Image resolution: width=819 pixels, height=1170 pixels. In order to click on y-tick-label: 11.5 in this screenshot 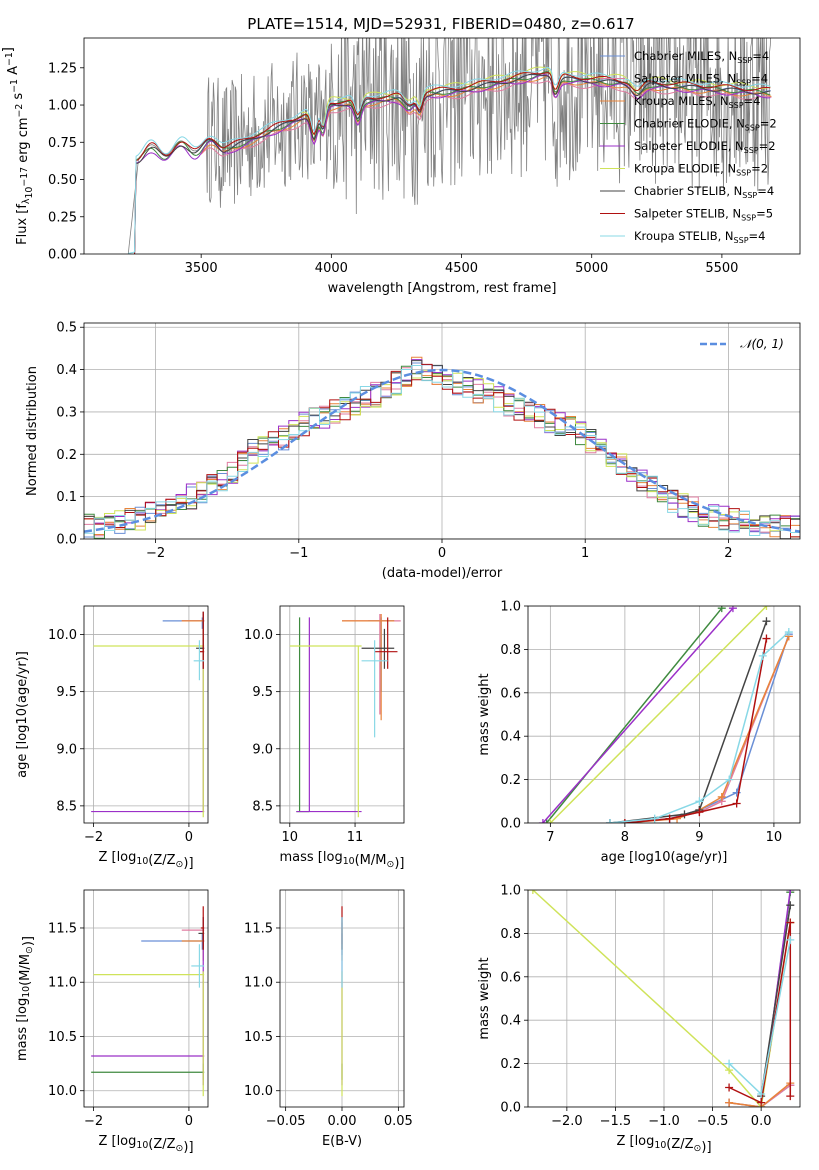, I will do `click(258, 928)`.